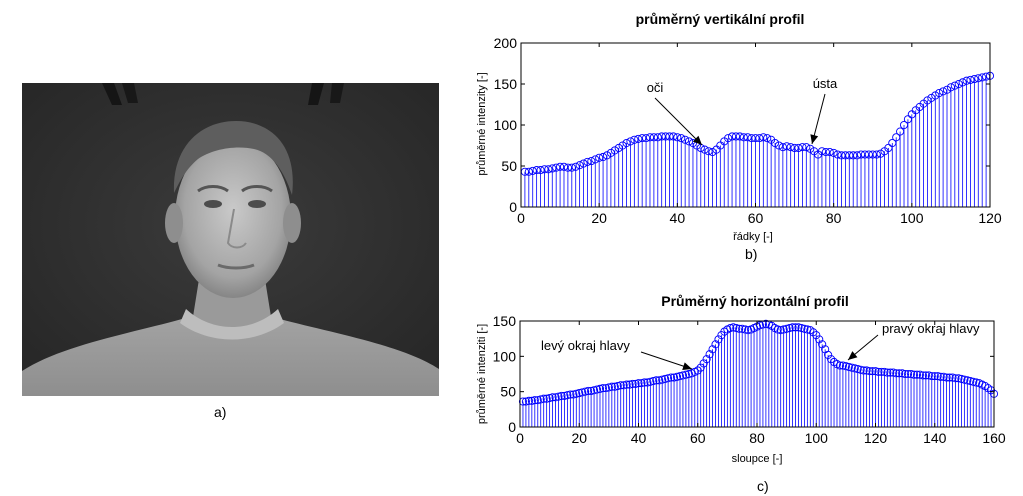  Describe the element at coordinates (834, 218) in the screenshot. I see `chart1-xtick-label: 80` at that location.